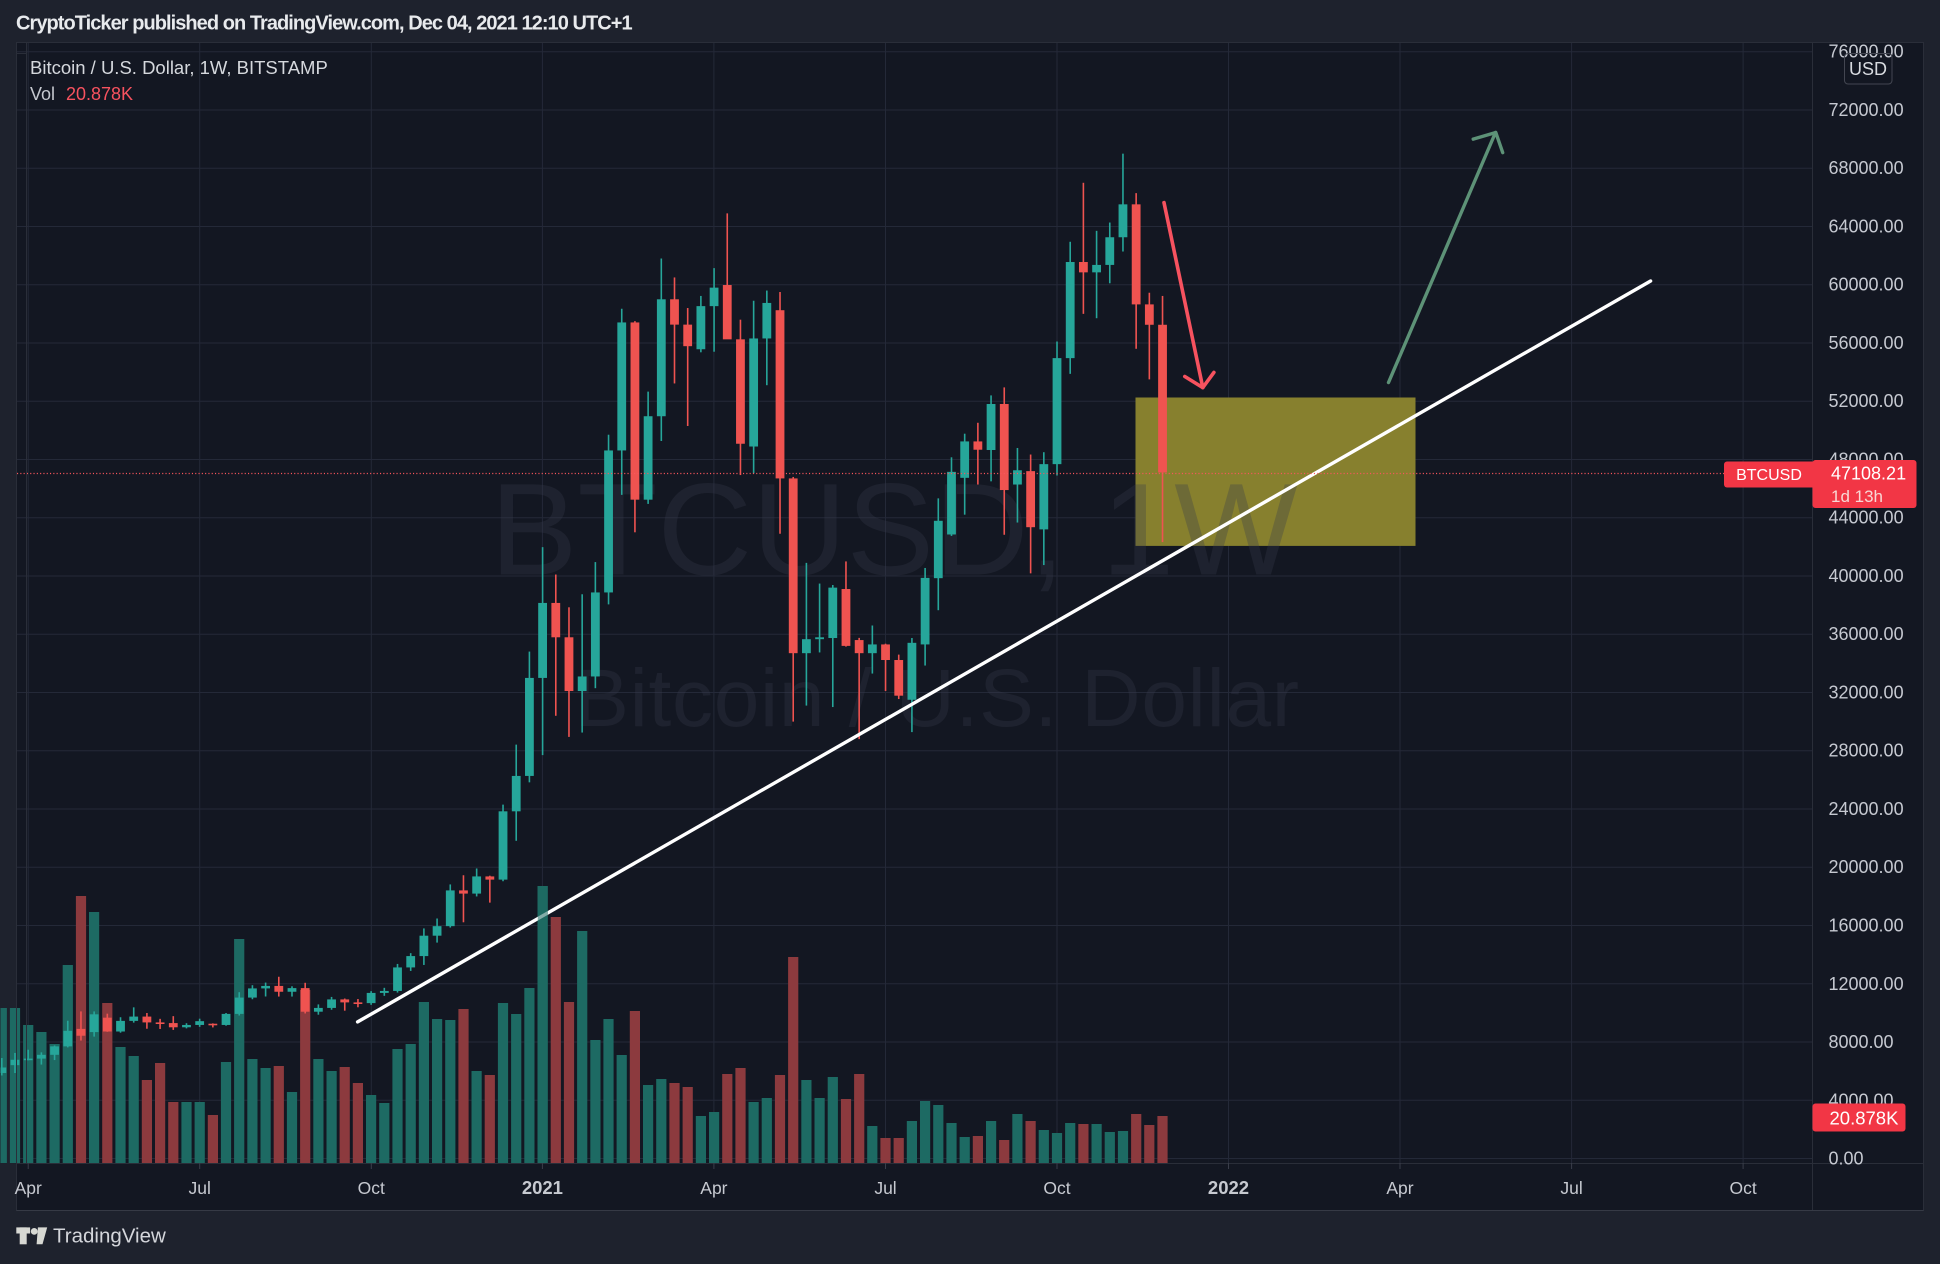 Image resolution: width=1940 pixels, height=1264 pixels. What do you see at coordinates (1868, 474) in the screenshot?
I see `svg-text: 47108.21` at bounding box center [1868, 474].